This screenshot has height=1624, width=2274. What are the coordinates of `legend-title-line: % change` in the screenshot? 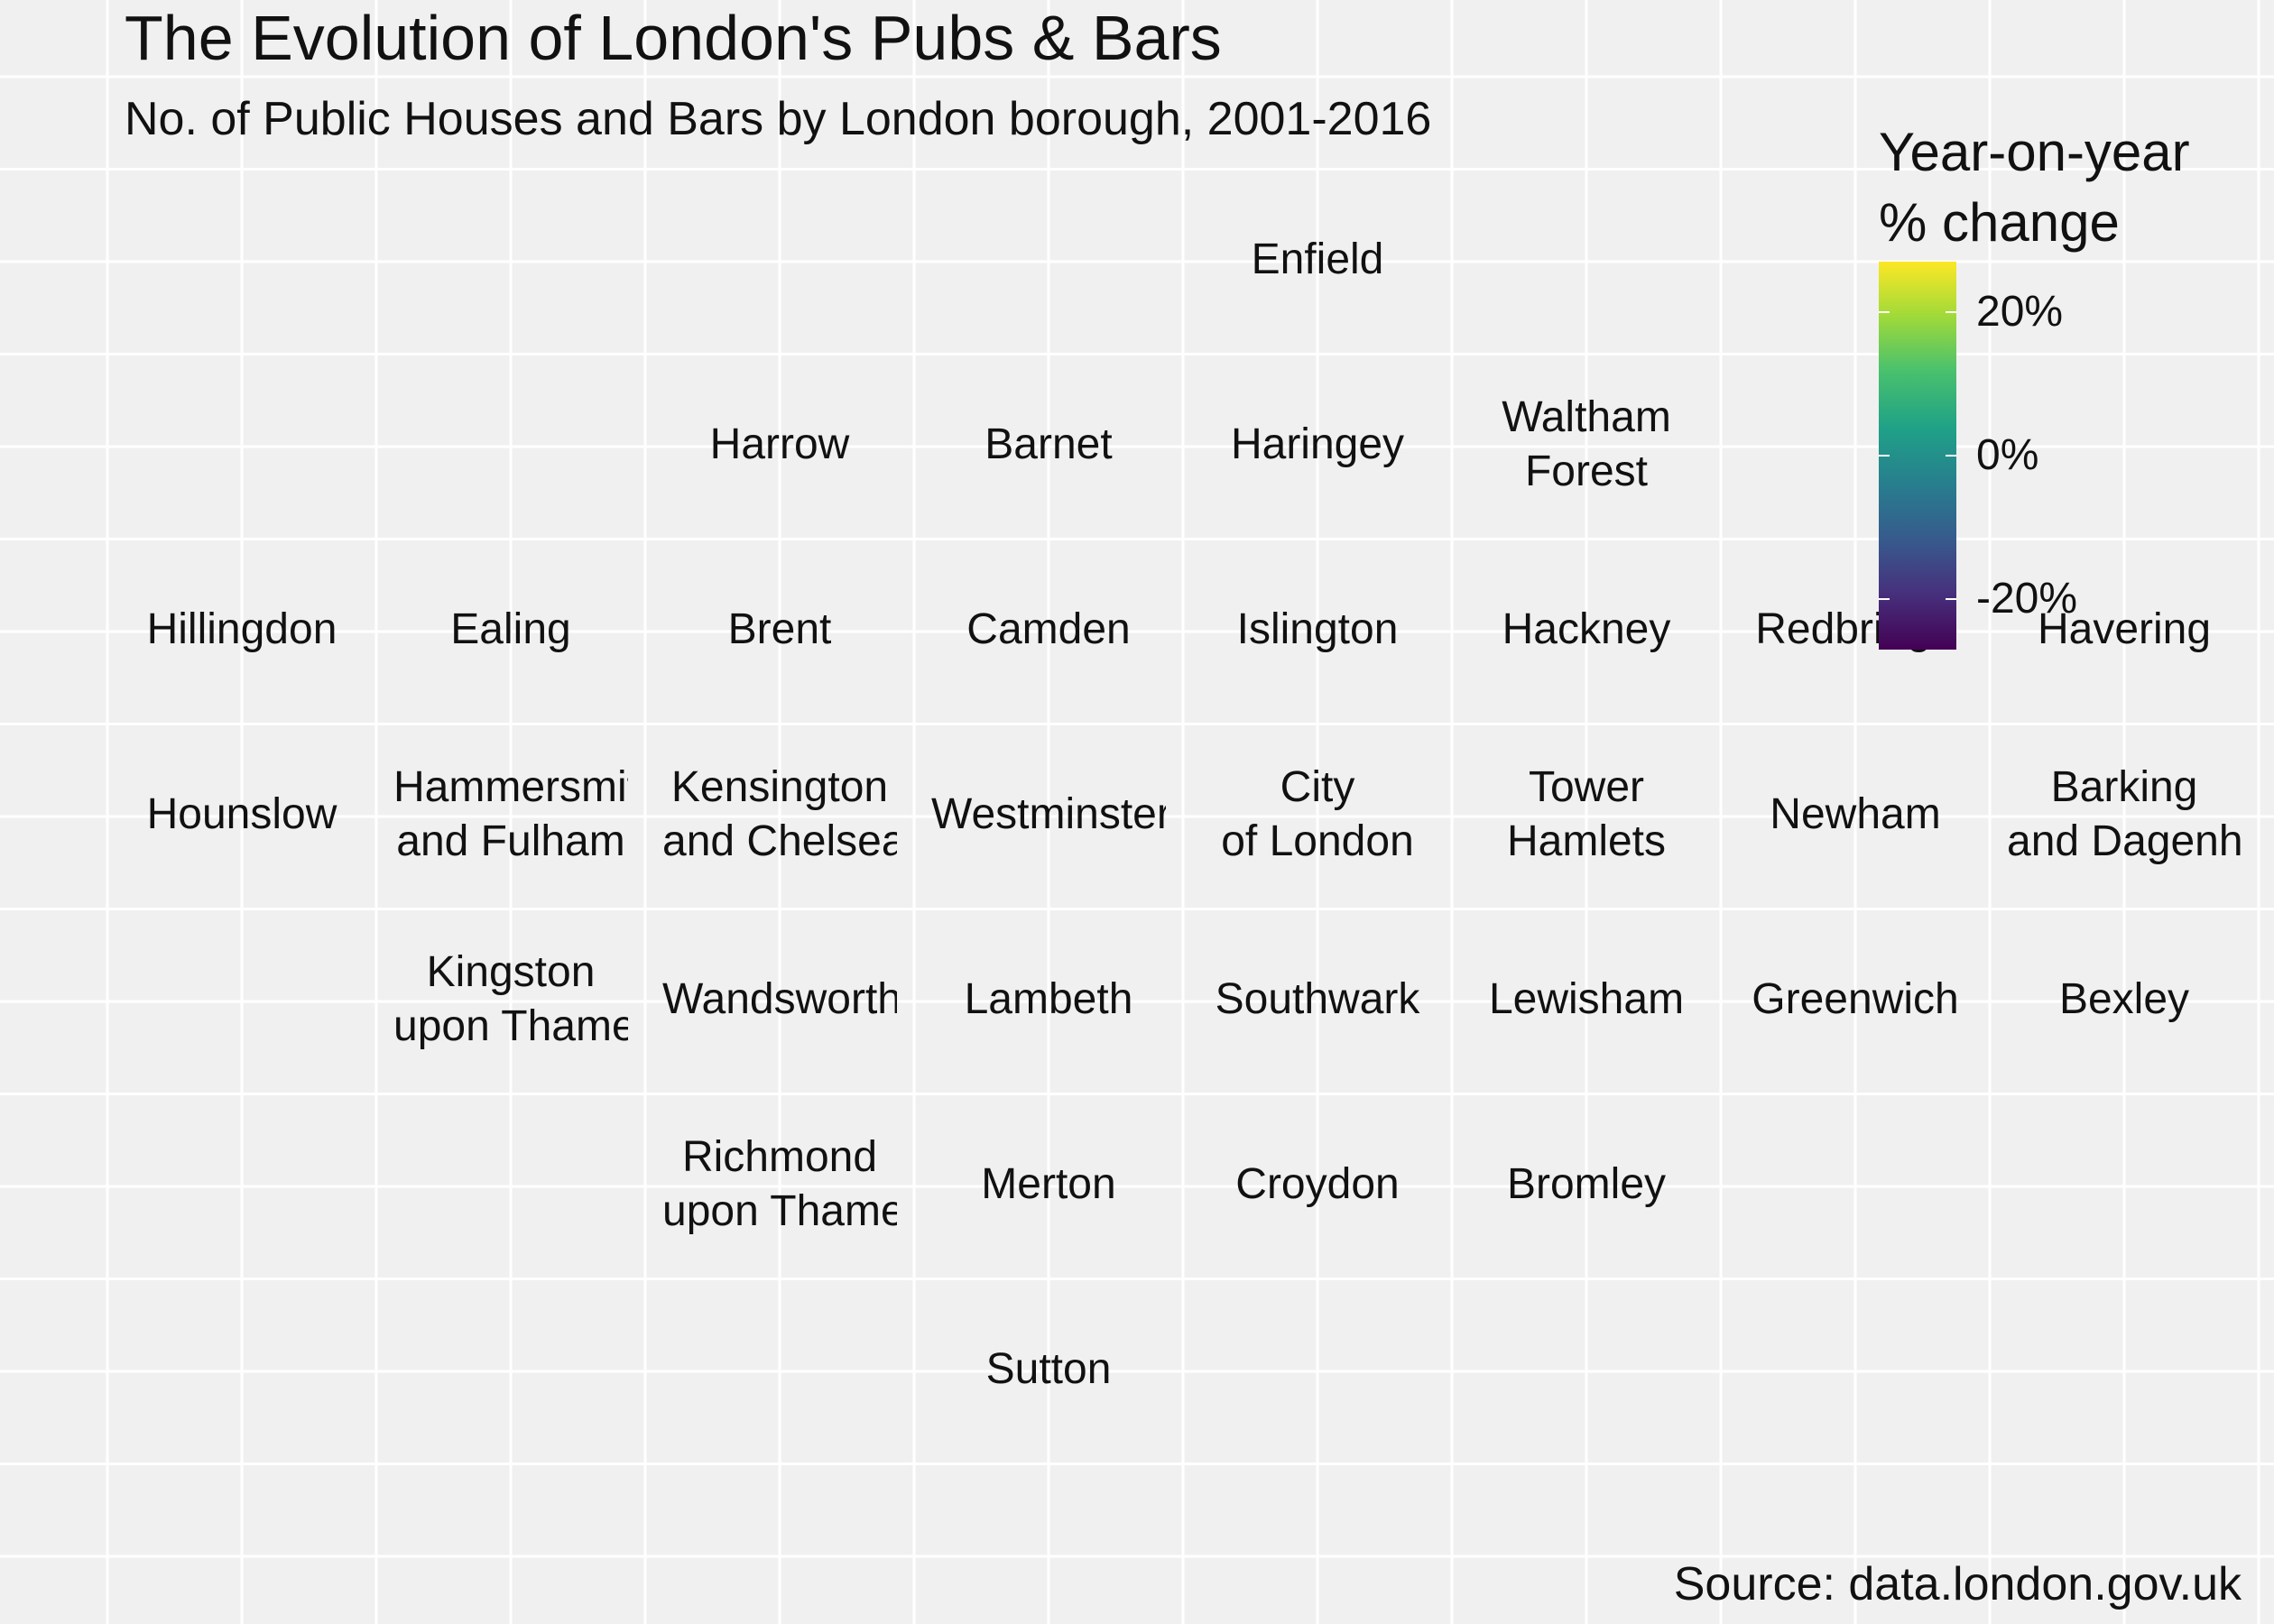 It's located at (2000, 223).